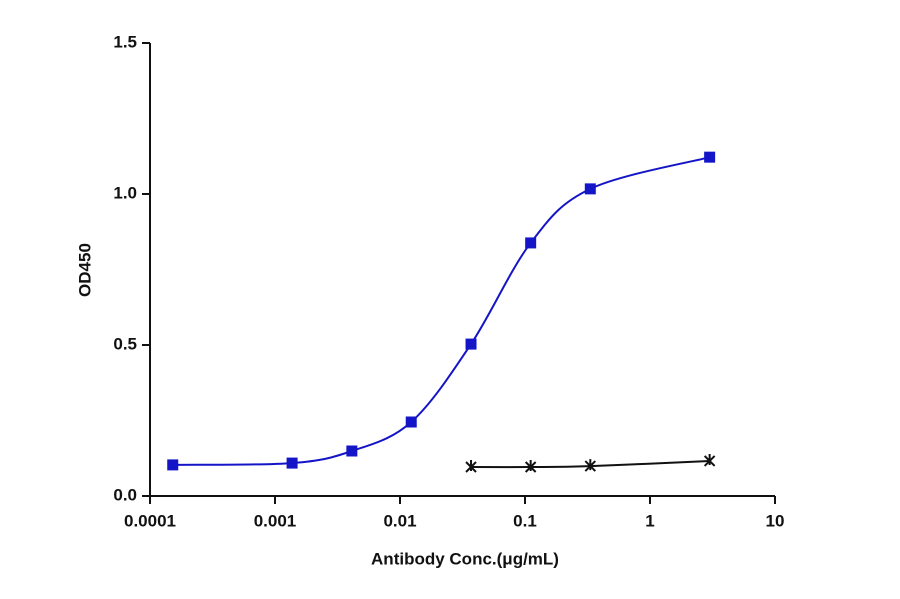 The height and width of the screenshot is (599, 900). What do you see at coordinates (150, 520) in the screenshot?
I see `x-tick-label: 0.0001` at bounding box center [150, 520].